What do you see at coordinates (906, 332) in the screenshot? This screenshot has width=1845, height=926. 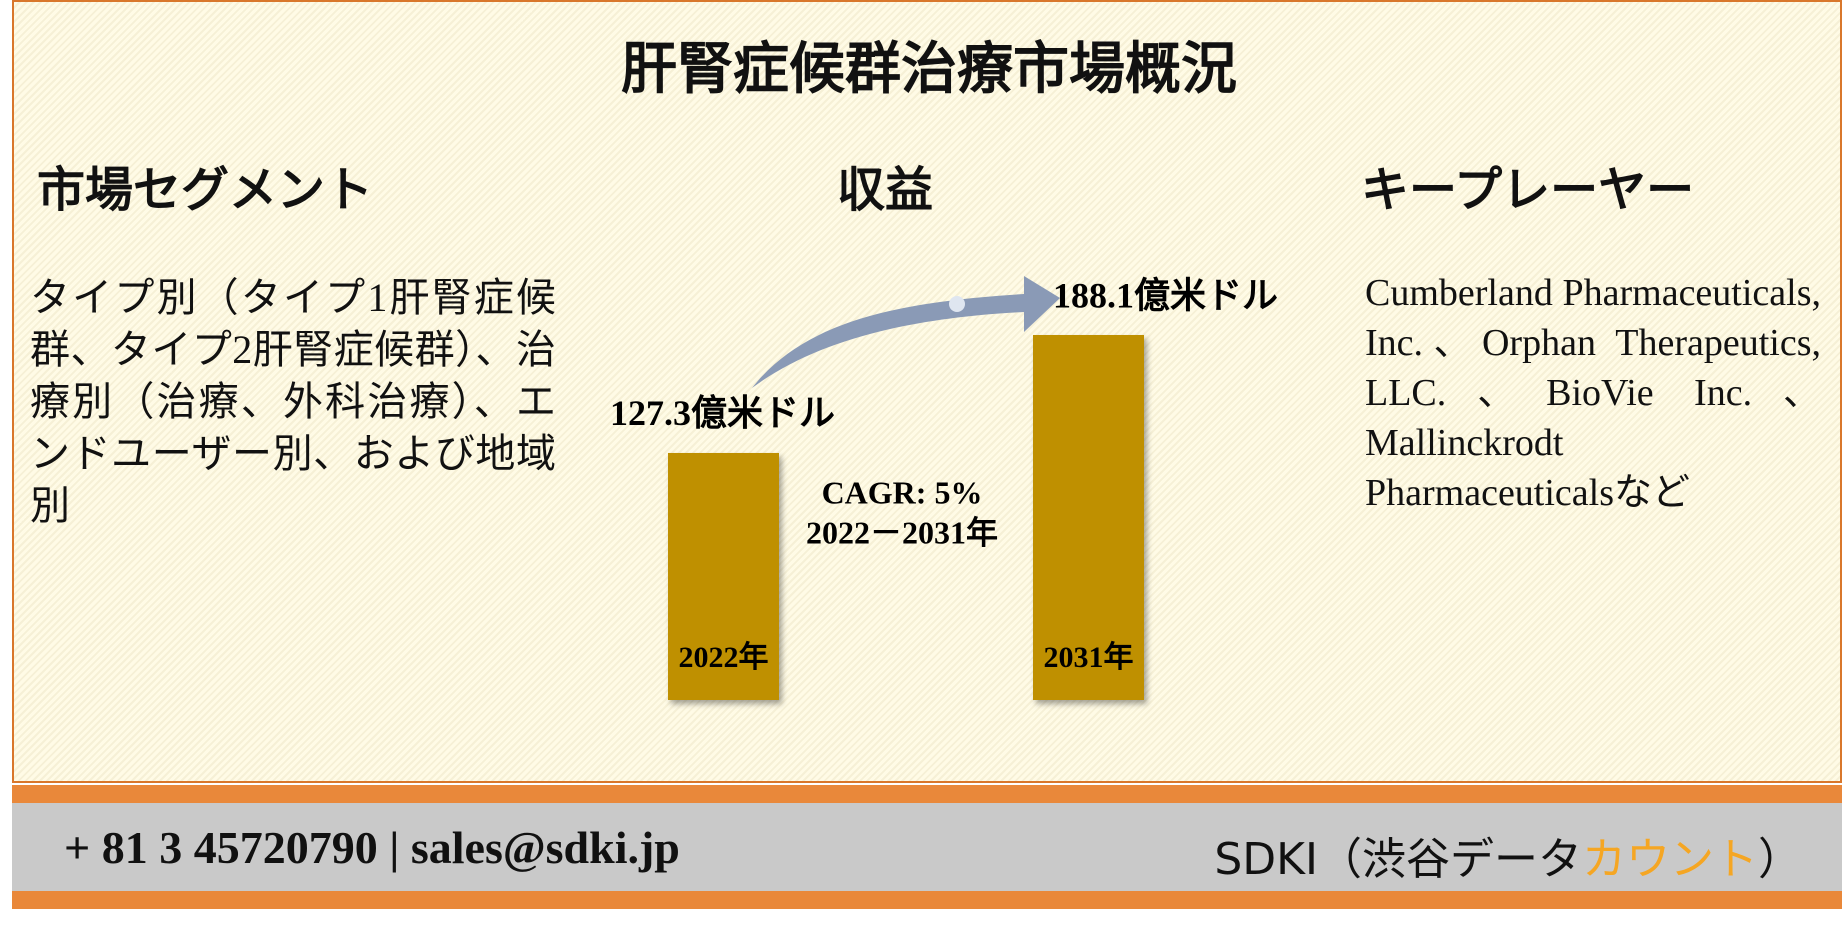 I see `growth-arrow` at bounding box center [906, 332].